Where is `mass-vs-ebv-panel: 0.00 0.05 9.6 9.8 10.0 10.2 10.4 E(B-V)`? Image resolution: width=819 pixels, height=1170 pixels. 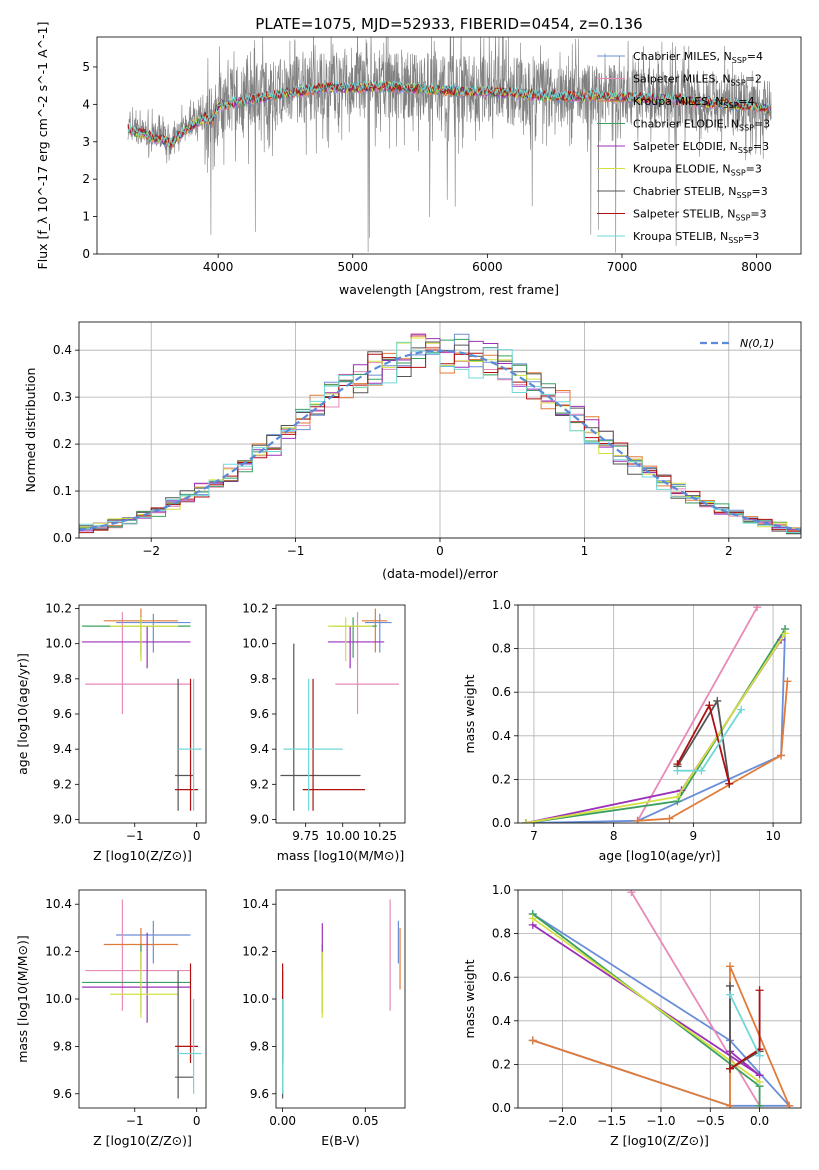
mass-vs-ebv-panel: 0.00 0.05 9.6 9.8 10.0 10.2 10.4 E(B-V) is located at coordinates (324, 1018).